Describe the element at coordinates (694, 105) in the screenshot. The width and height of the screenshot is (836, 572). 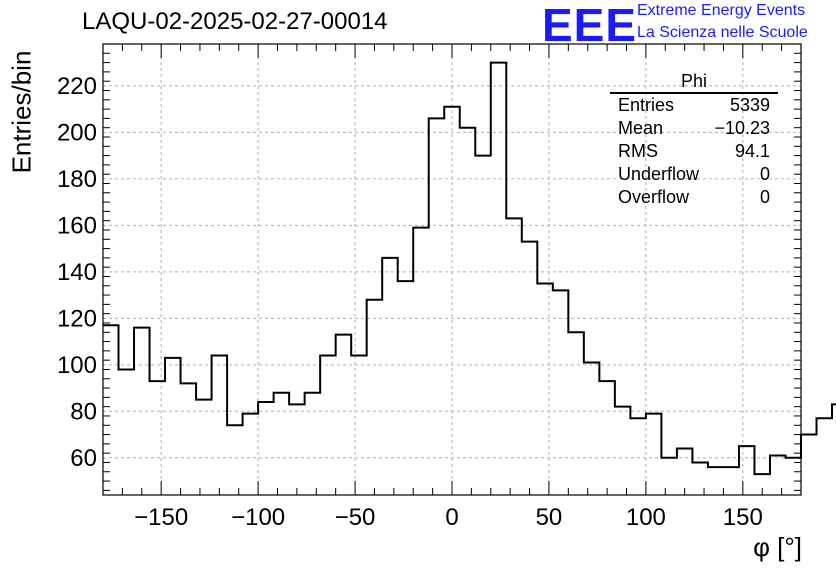
I see `stats-row-entries: Entries 5339` at that location.